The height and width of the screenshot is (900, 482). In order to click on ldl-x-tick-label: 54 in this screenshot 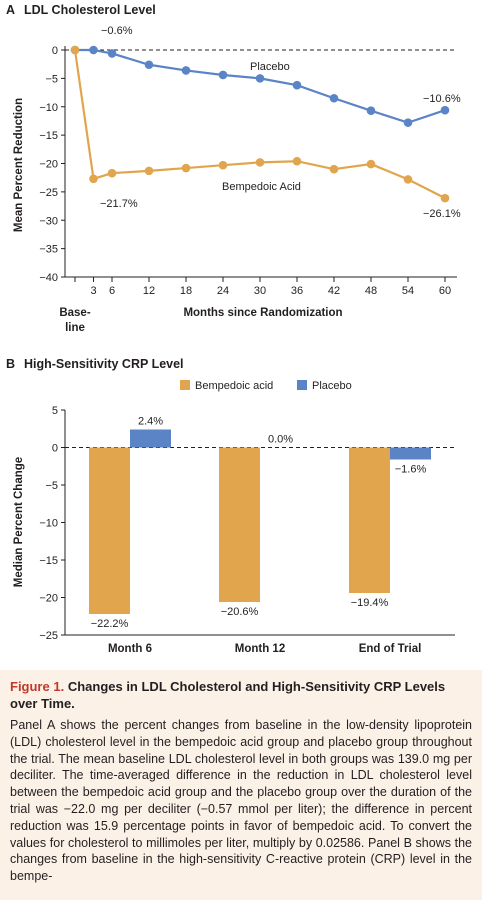, I will do `click(408, 291)`.